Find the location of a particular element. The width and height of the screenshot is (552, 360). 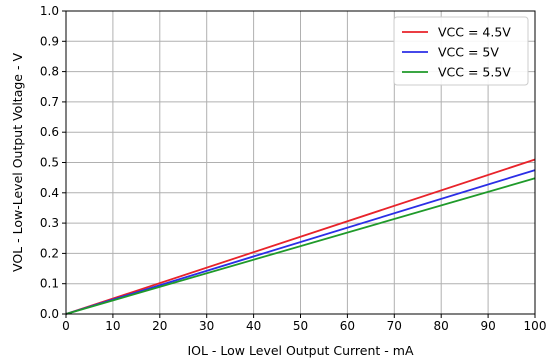

x-tick-label: 80 is located at coordinates (441, 326).